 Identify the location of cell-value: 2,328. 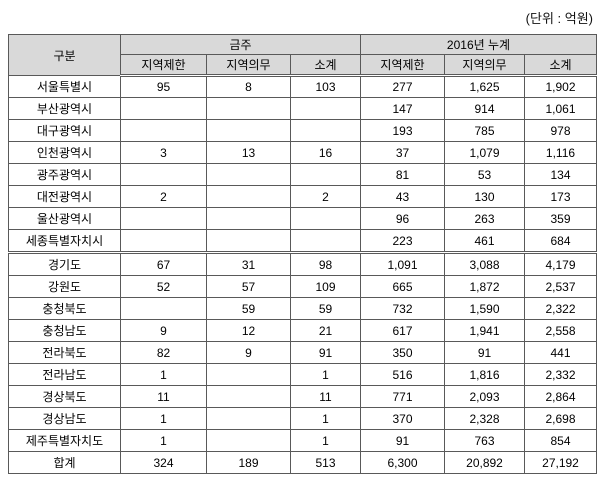
(484, 418).